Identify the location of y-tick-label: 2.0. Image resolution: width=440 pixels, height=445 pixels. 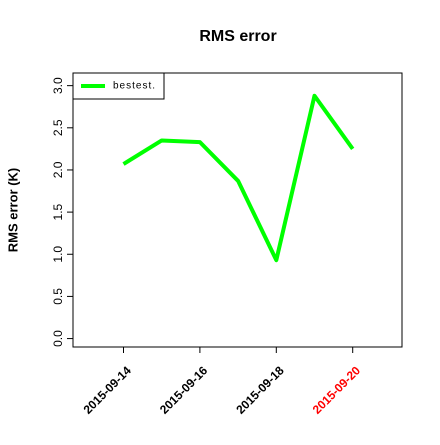
(58, 169).